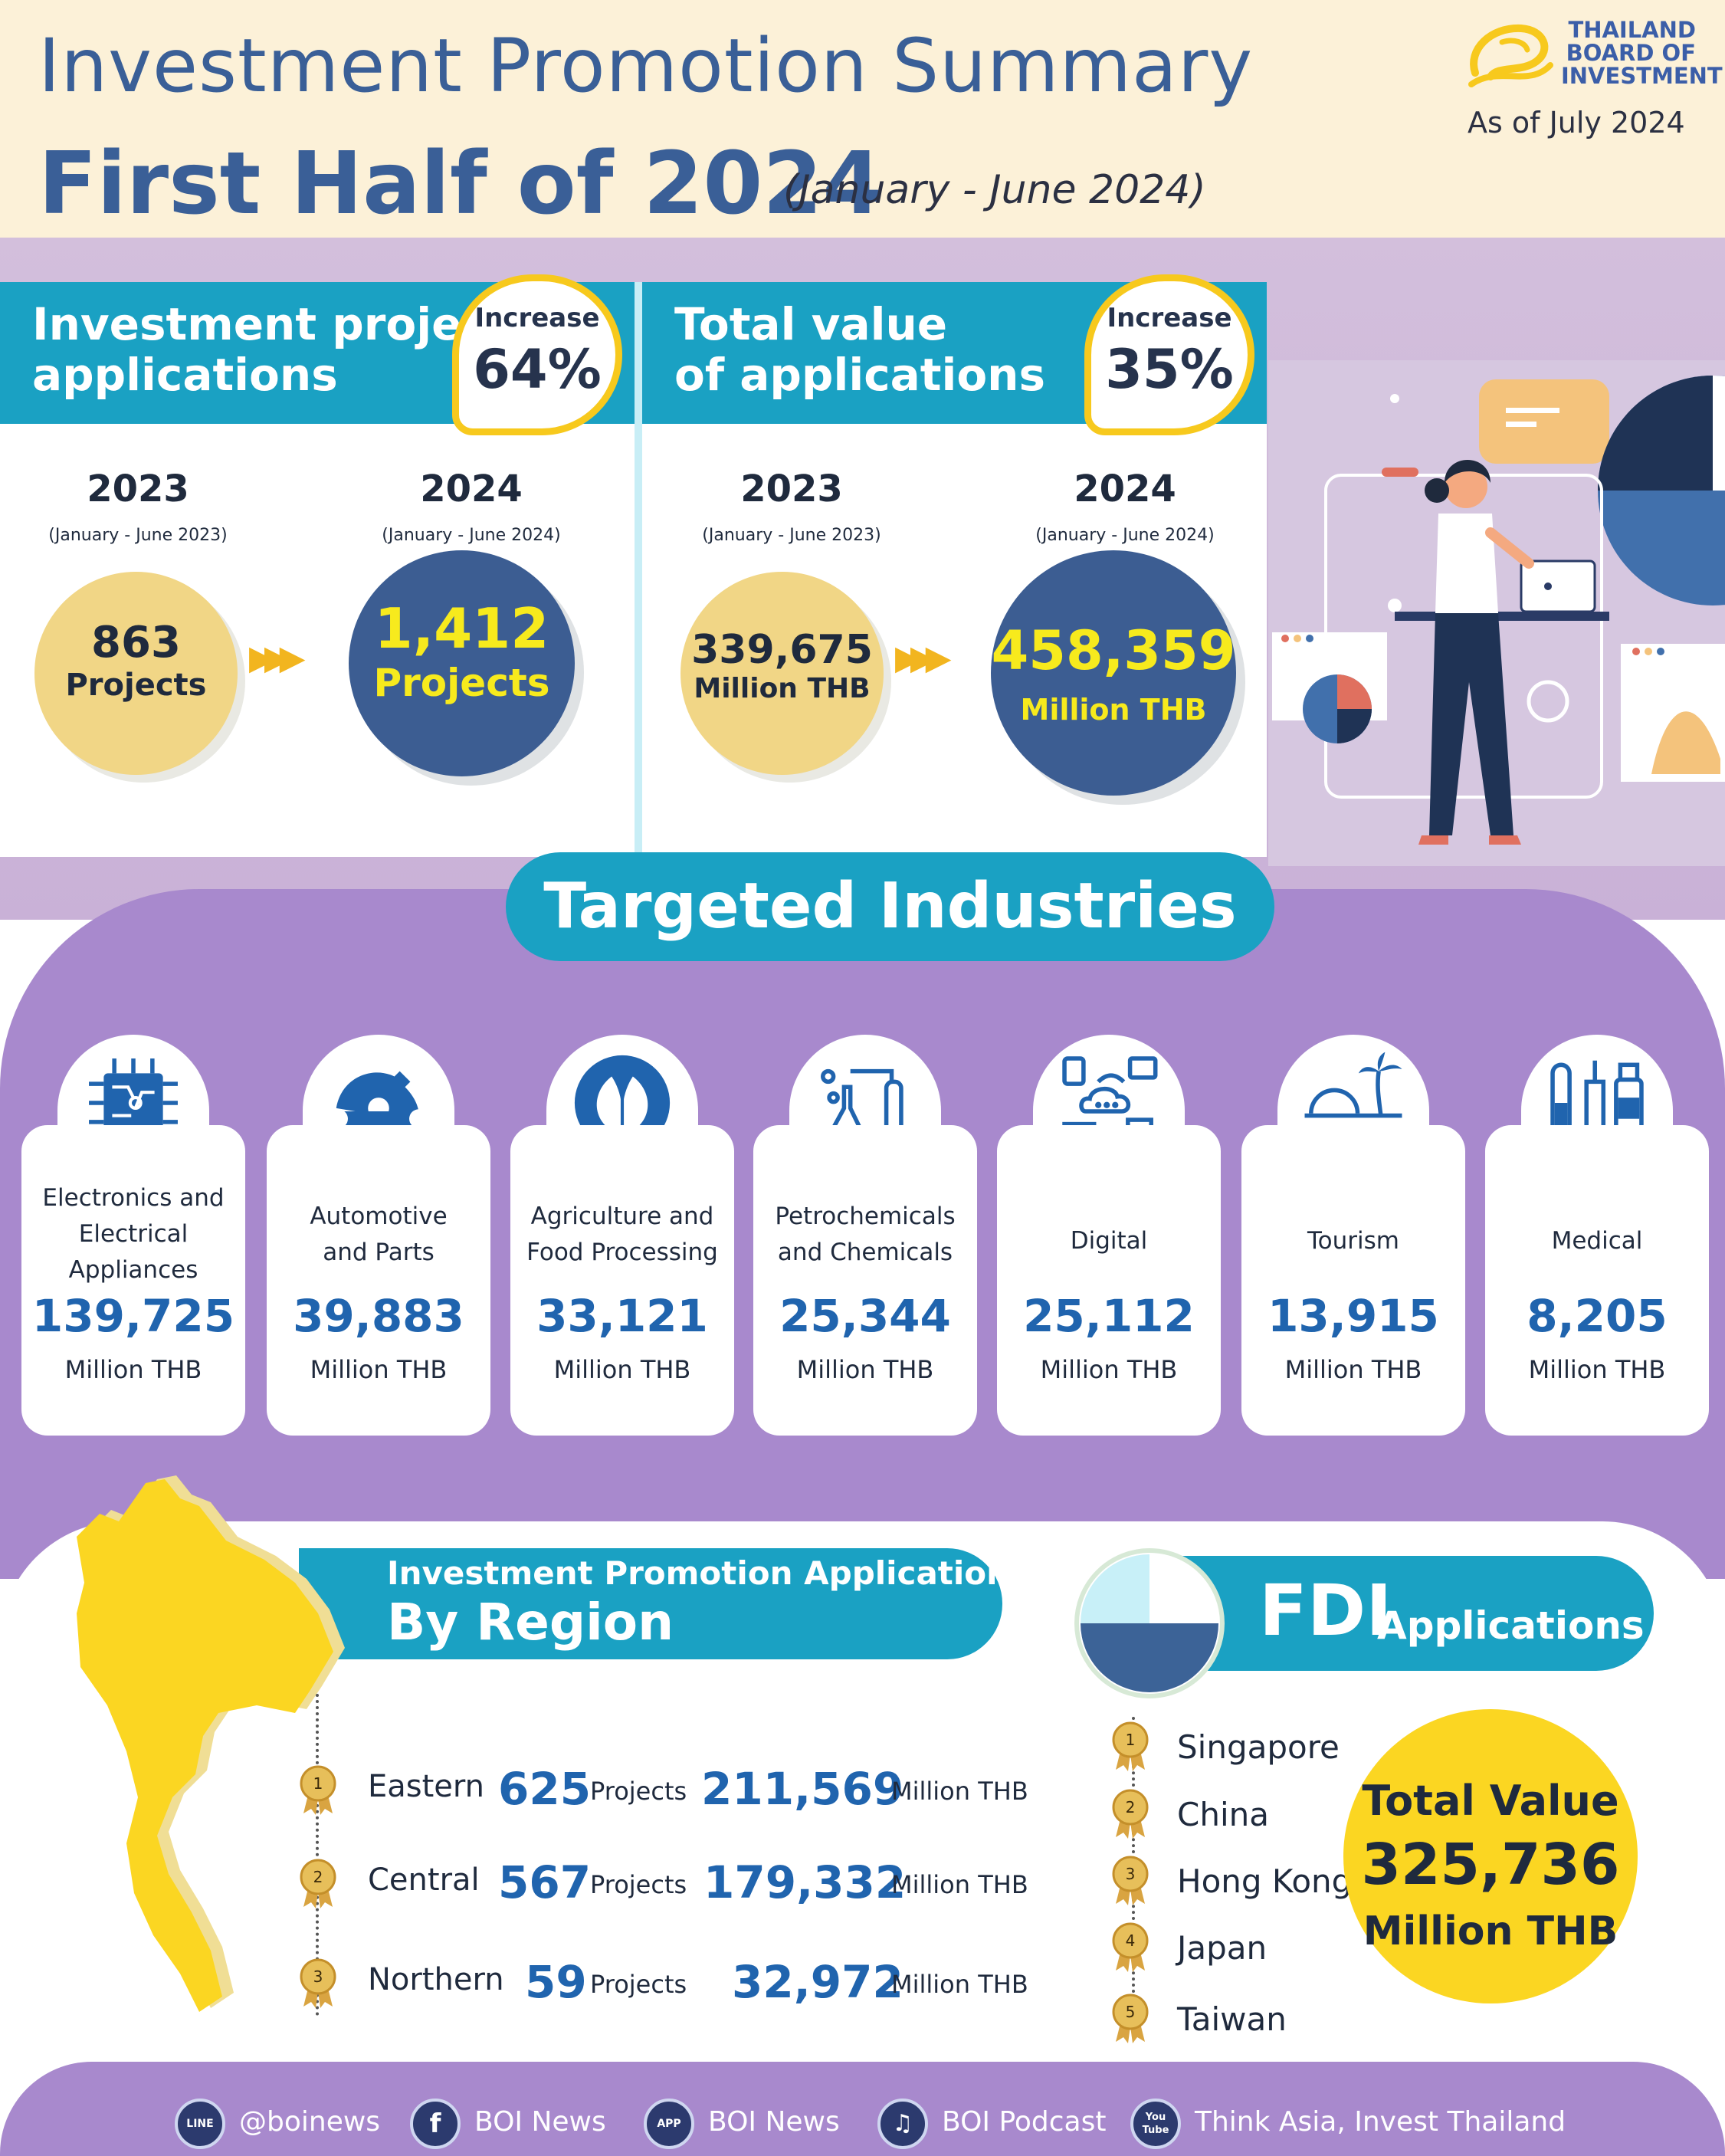 Image resolution: width=1725 pixels, height=2156 pixels. I want to click on fdi-total-unit: Million THB, so click(1490, 1931).